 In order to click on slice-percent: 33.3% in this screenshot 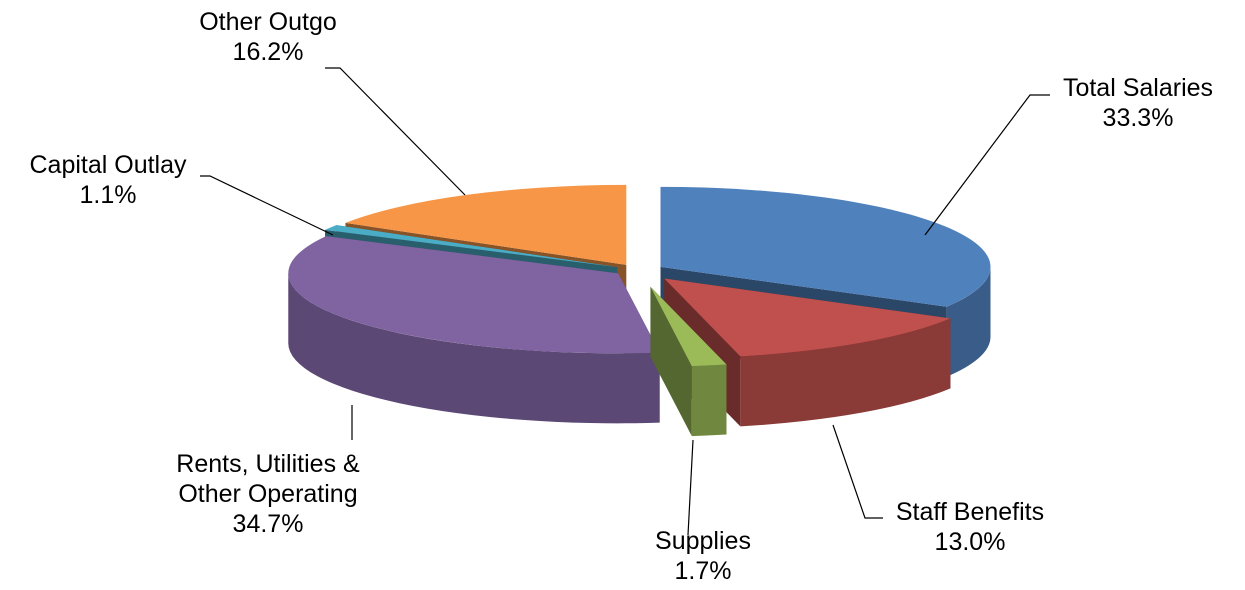, I will do `click(1138, 118)`.